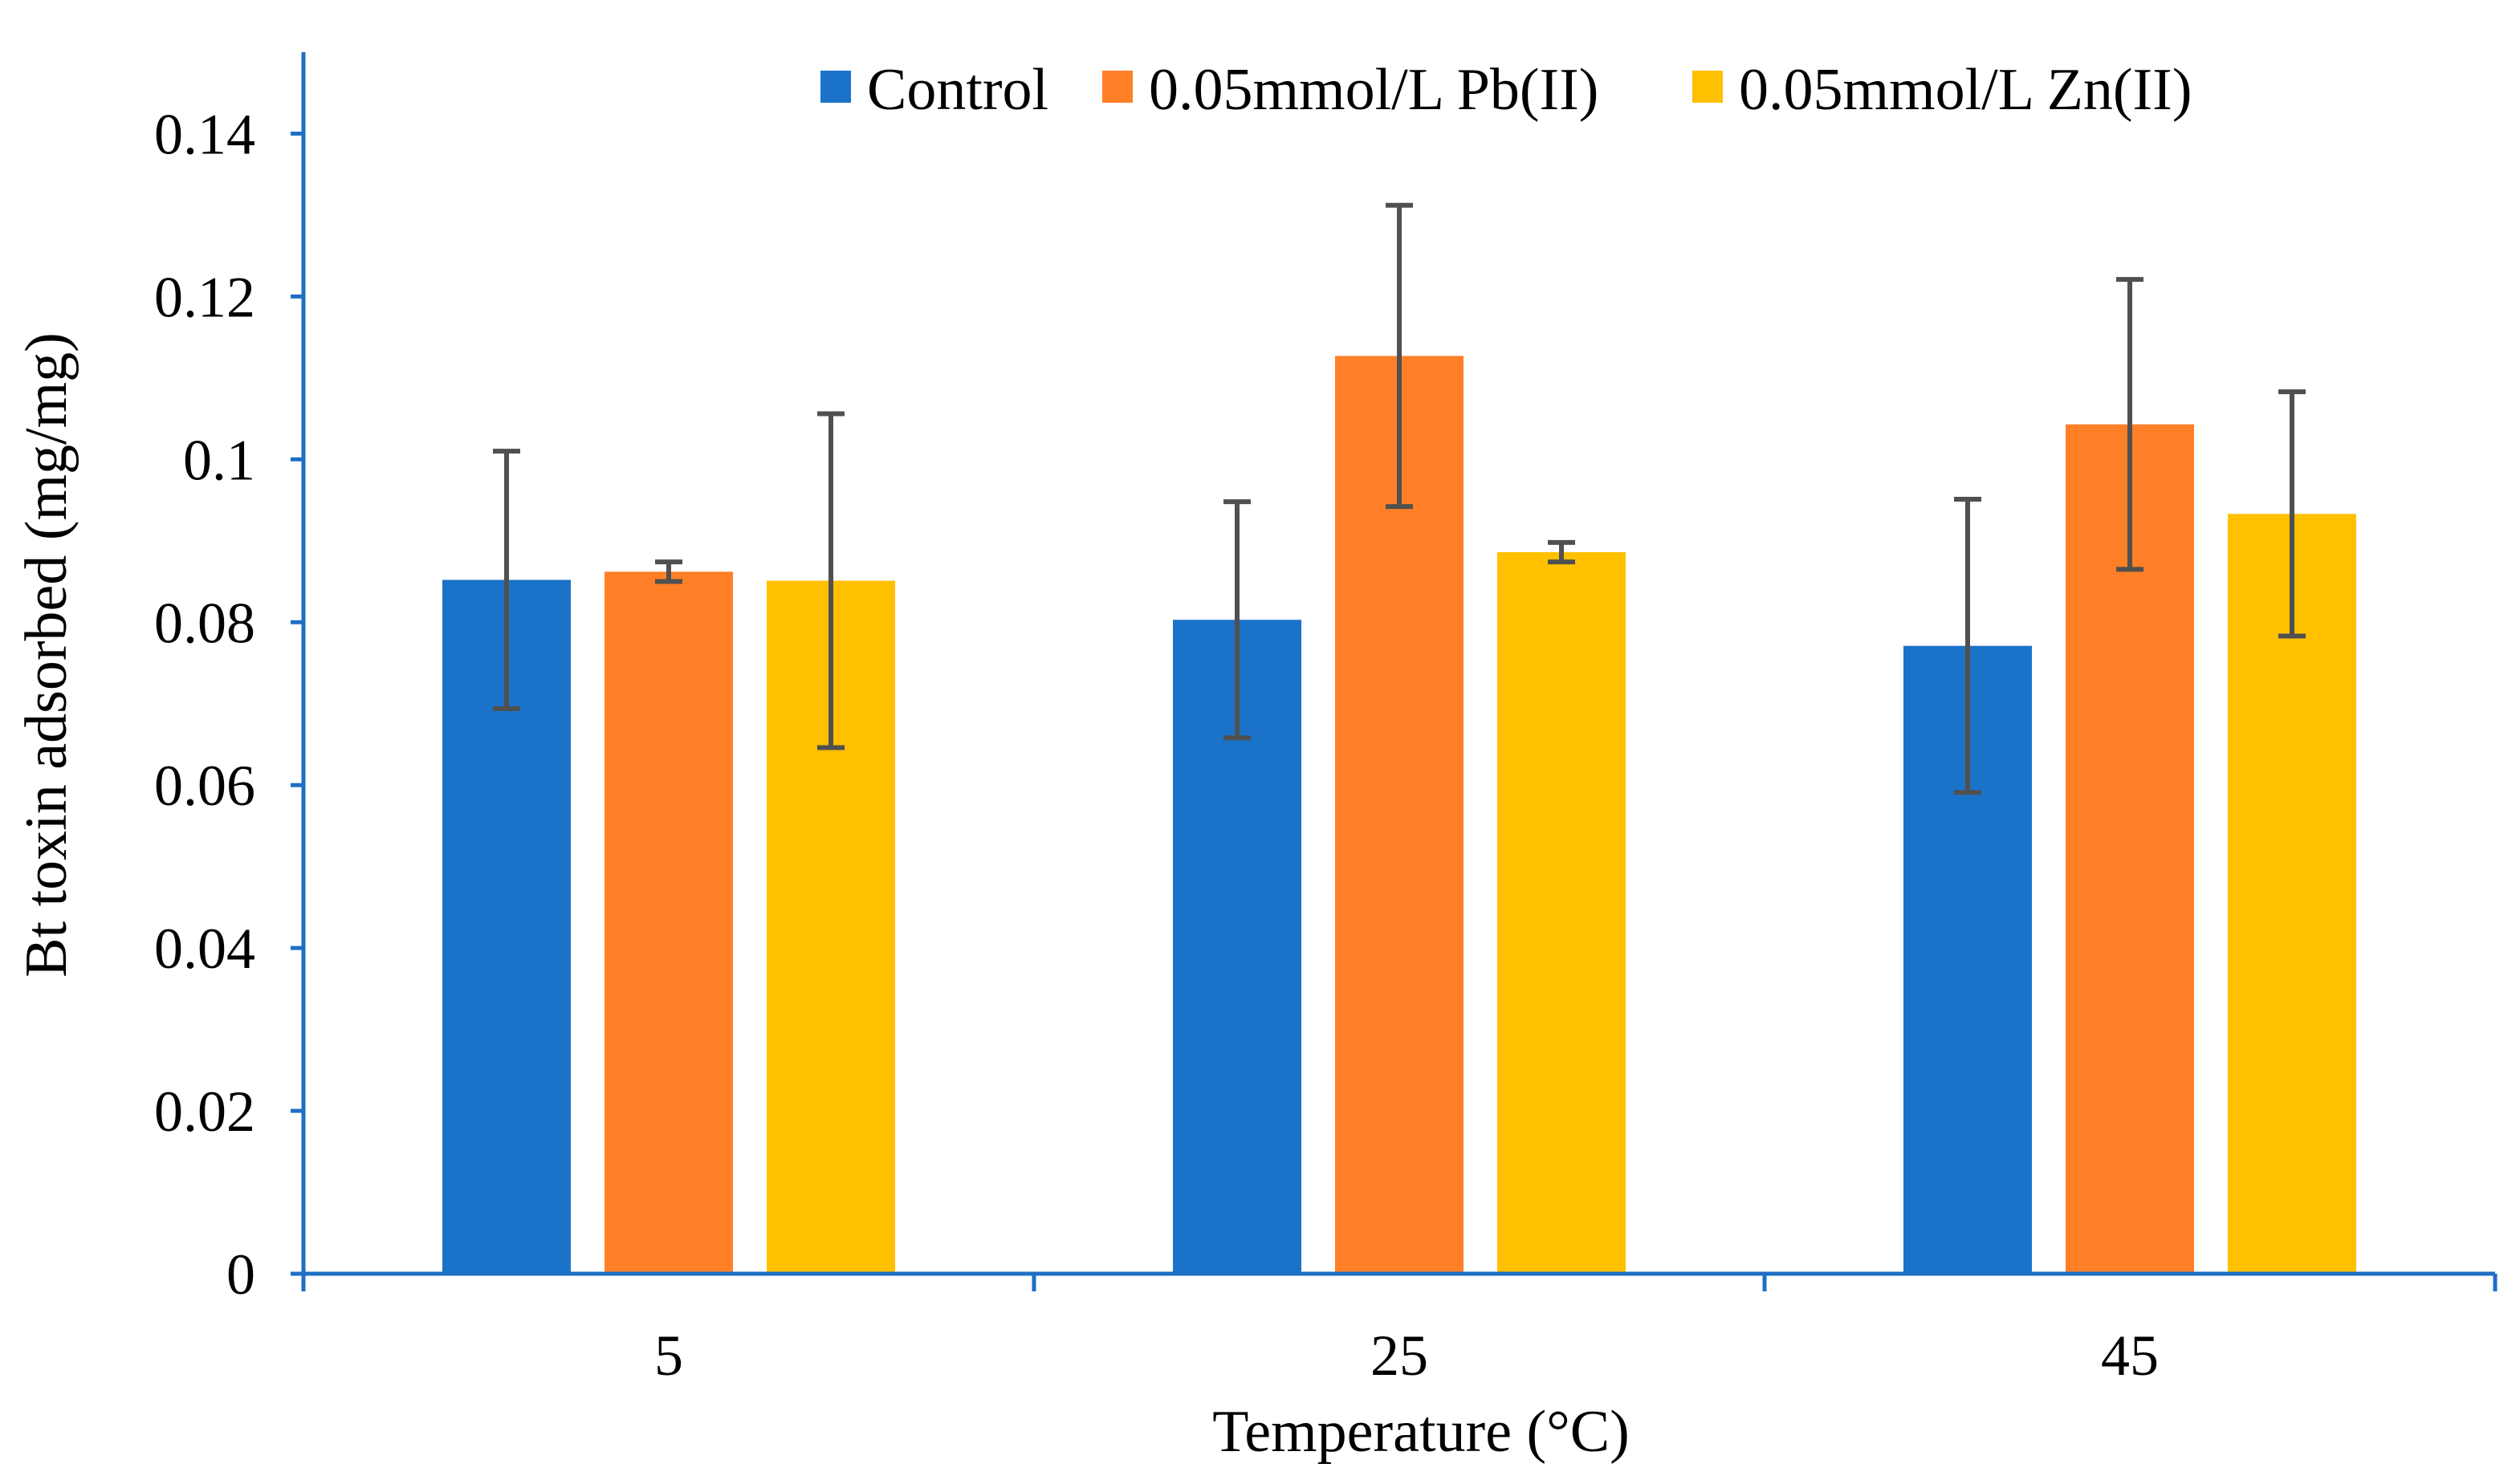  Describe the element at coordinates (1373, 90) in the screenshot. I see `legend-label: 0.05mmol/L Pb(II)` at that location.